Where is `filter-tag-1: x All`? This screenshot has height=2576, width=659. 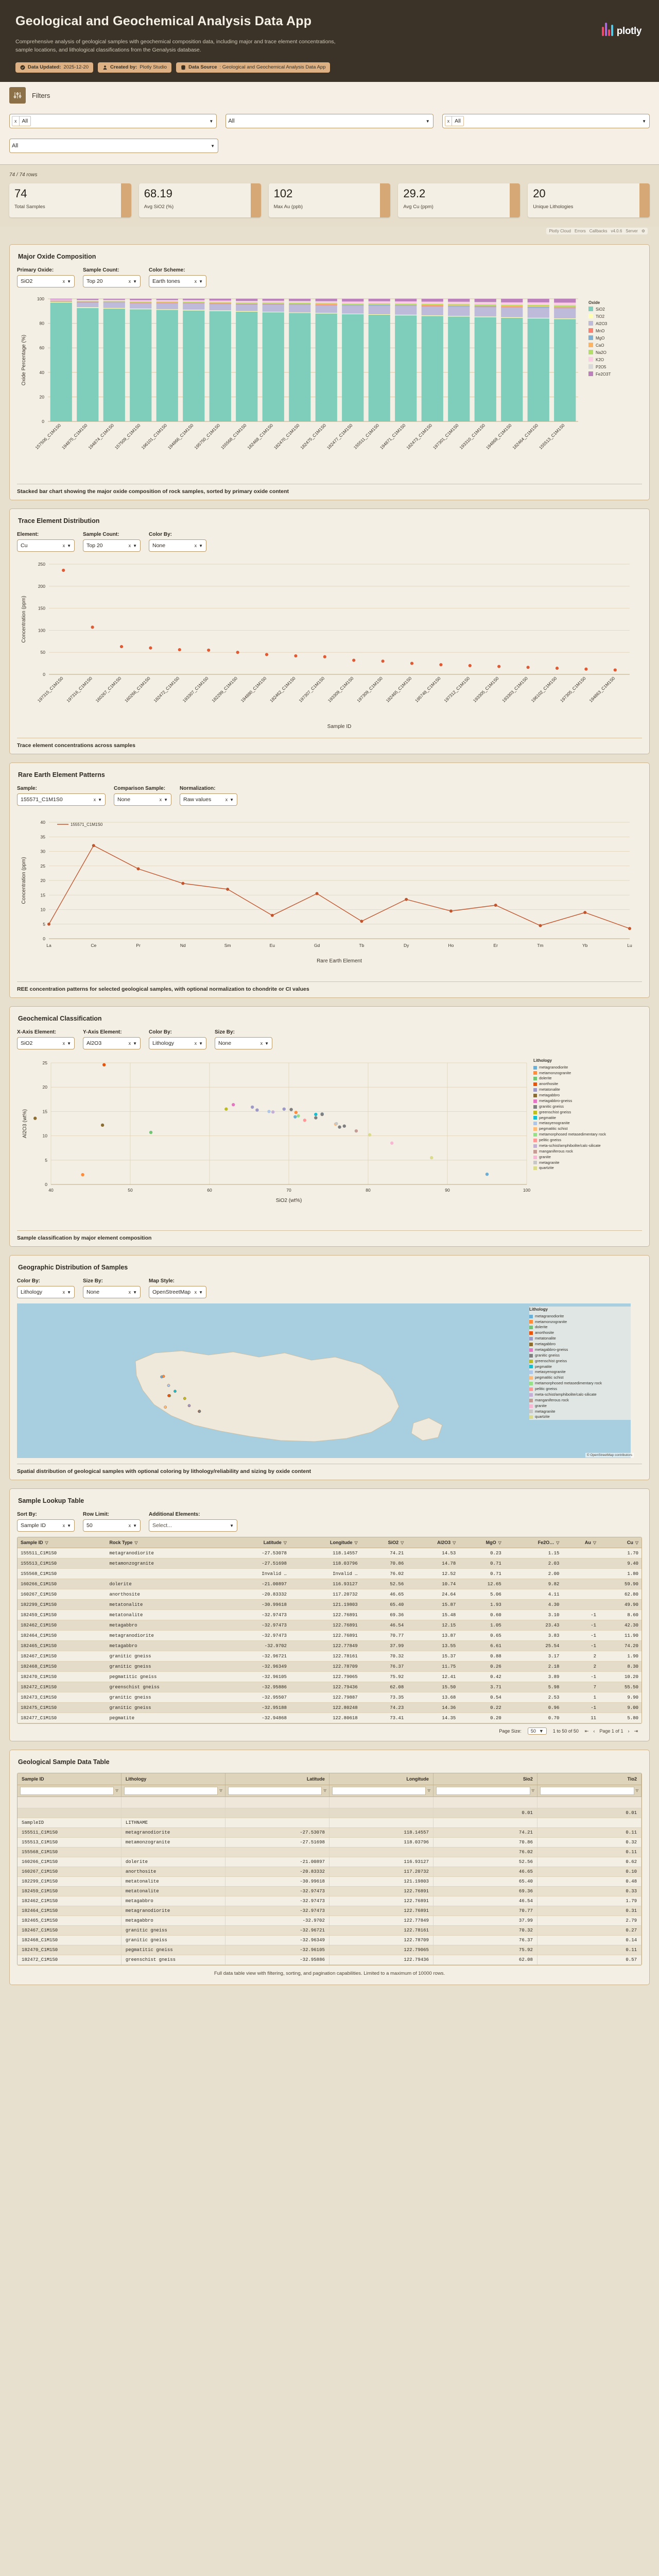
filter-tag-1: x All is located at coordinates (22, 121).